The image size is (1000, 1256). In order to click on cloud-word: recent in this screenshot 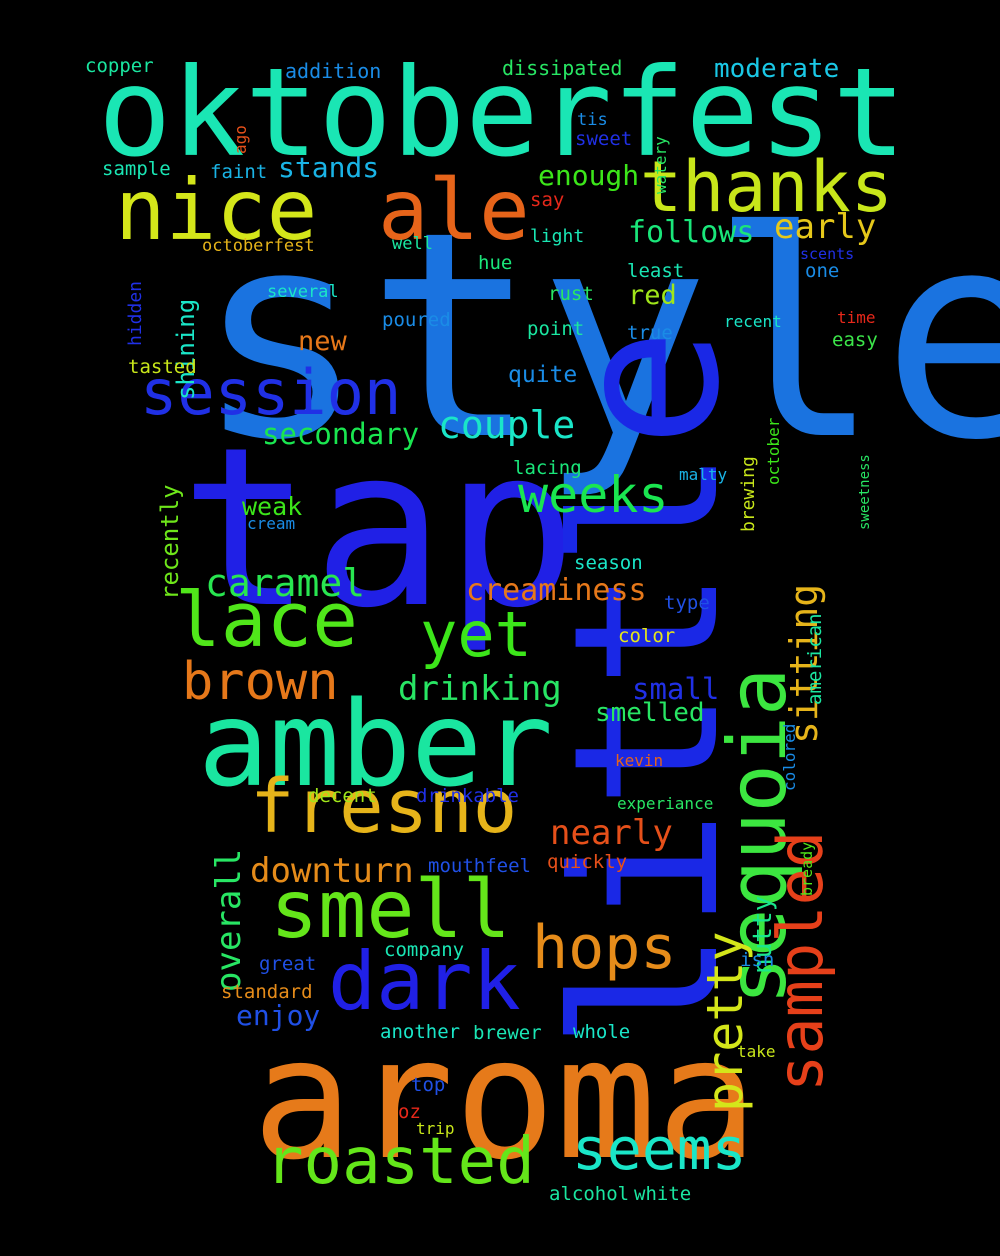, I will do `click(753, 321)`.